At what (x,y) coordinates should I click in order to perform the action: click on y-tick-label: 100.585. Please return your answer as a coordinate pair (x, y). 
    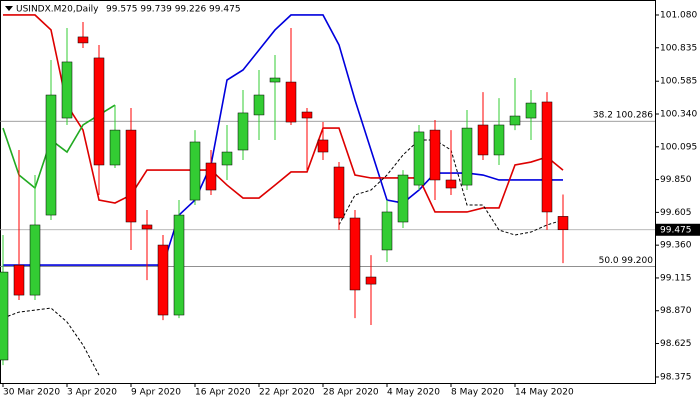
    Looking at the image, I should click on (678, 82).